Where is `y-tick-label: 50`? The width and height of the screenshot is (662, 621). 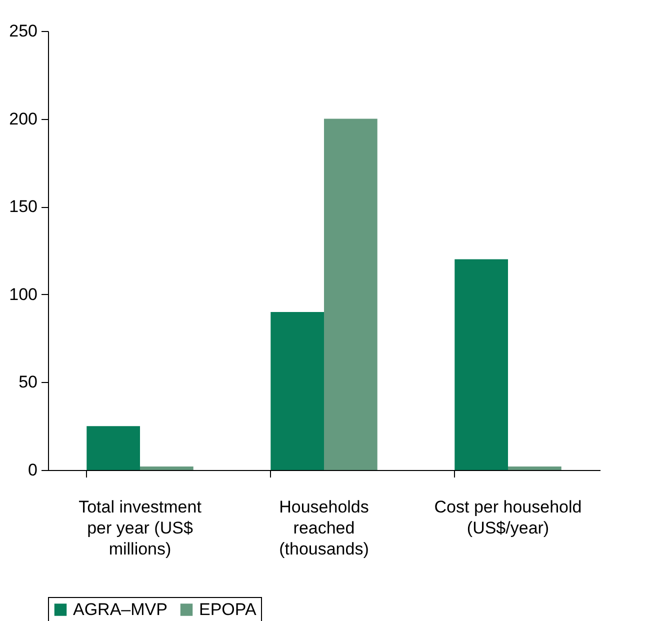 y-tick-label: 50 is located at coordinates (28, 382).